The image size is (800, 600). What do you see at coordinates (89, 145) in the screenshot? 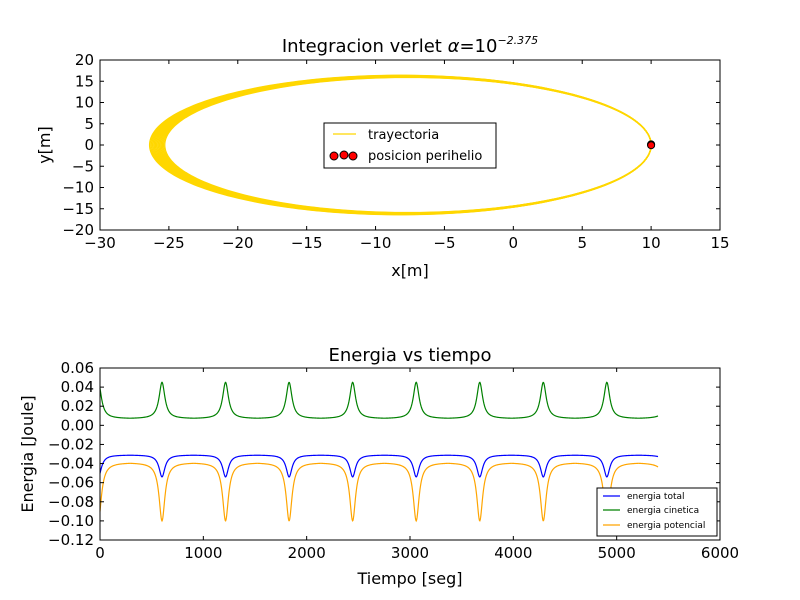
I see `y-tick-label: 0` at bounding box center [89, 145].